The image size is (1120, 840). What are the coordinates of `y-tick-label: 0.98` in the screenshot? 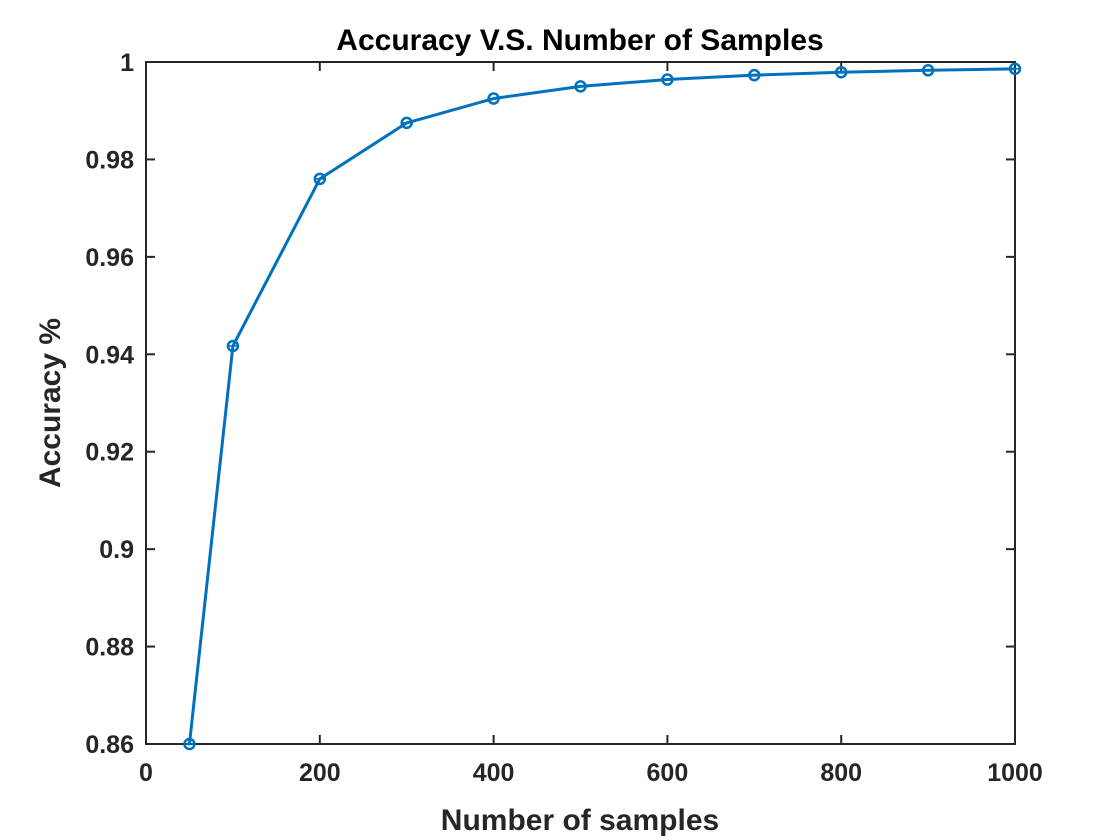 It's located at (109, 160).